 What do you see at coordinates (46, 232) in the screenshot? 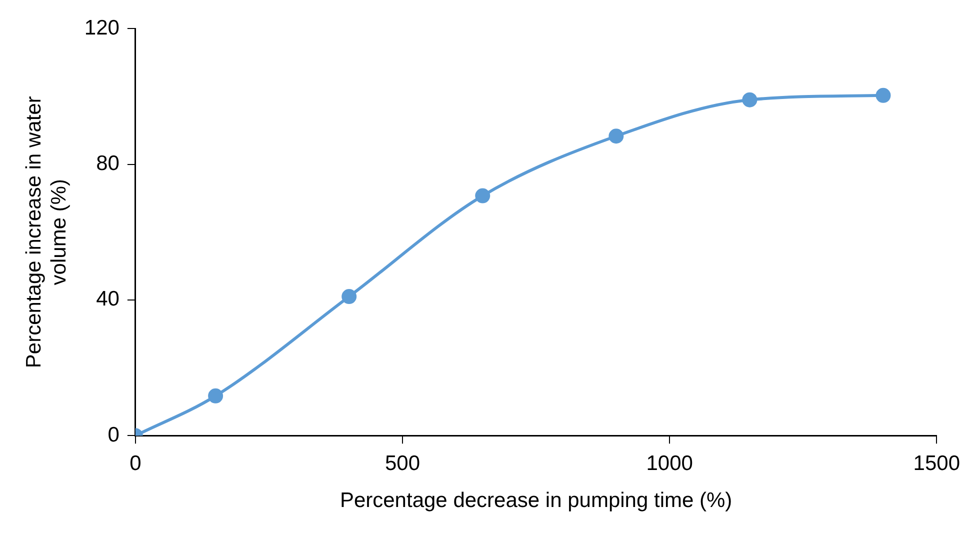
I see `y-axis-title: Percentage increase in water volume (%)` at bounding box center [46, 232].